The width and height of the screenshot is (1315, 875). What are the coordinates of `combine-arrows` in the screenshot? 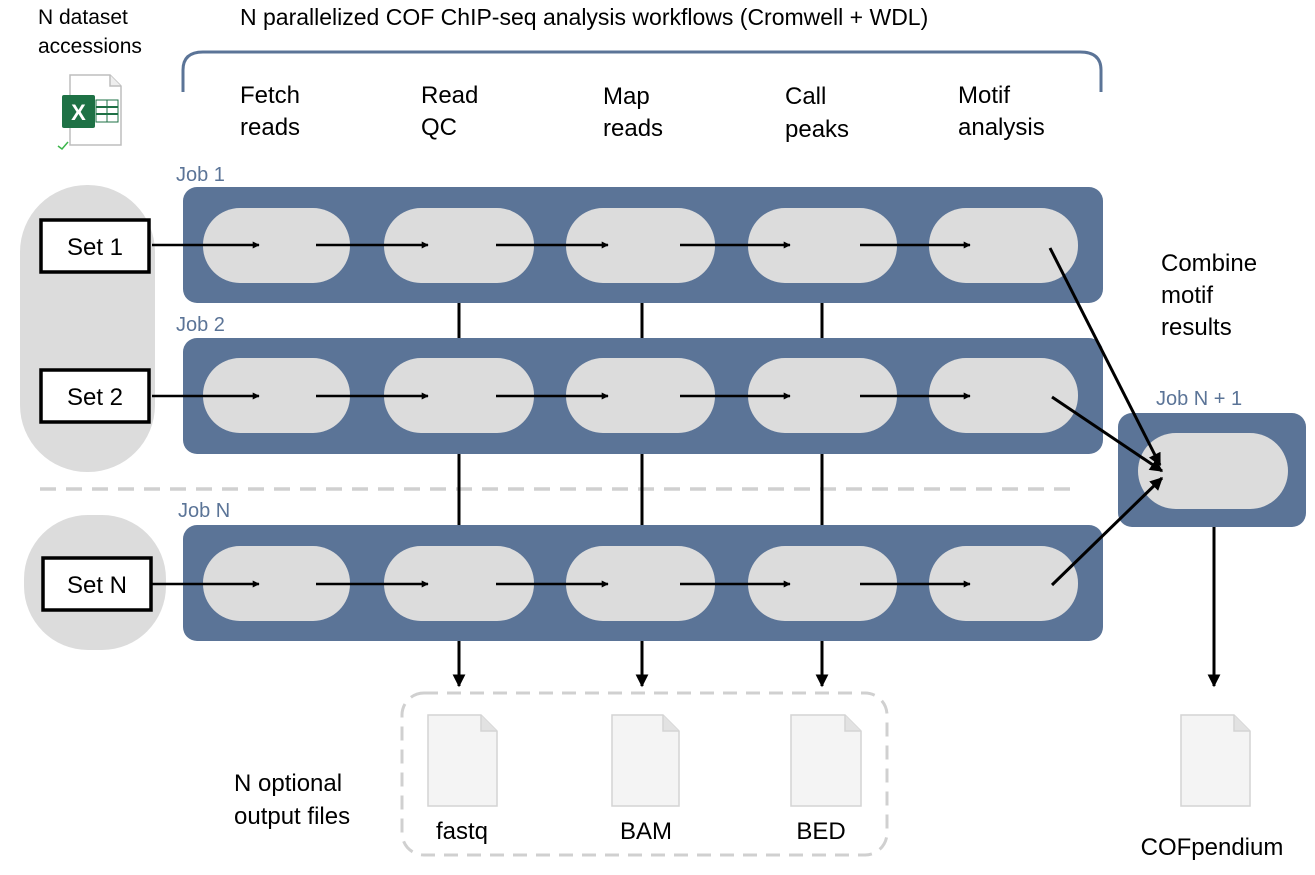 It's located at (1106, 417).